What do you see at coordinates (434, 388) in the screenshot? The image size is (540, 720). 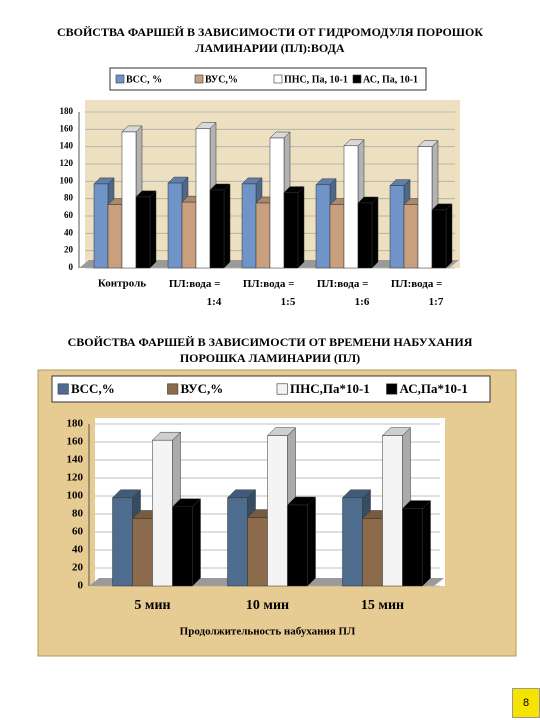 I see `legend-label: АС,Па*10-1` at bounding box center [434, 388].